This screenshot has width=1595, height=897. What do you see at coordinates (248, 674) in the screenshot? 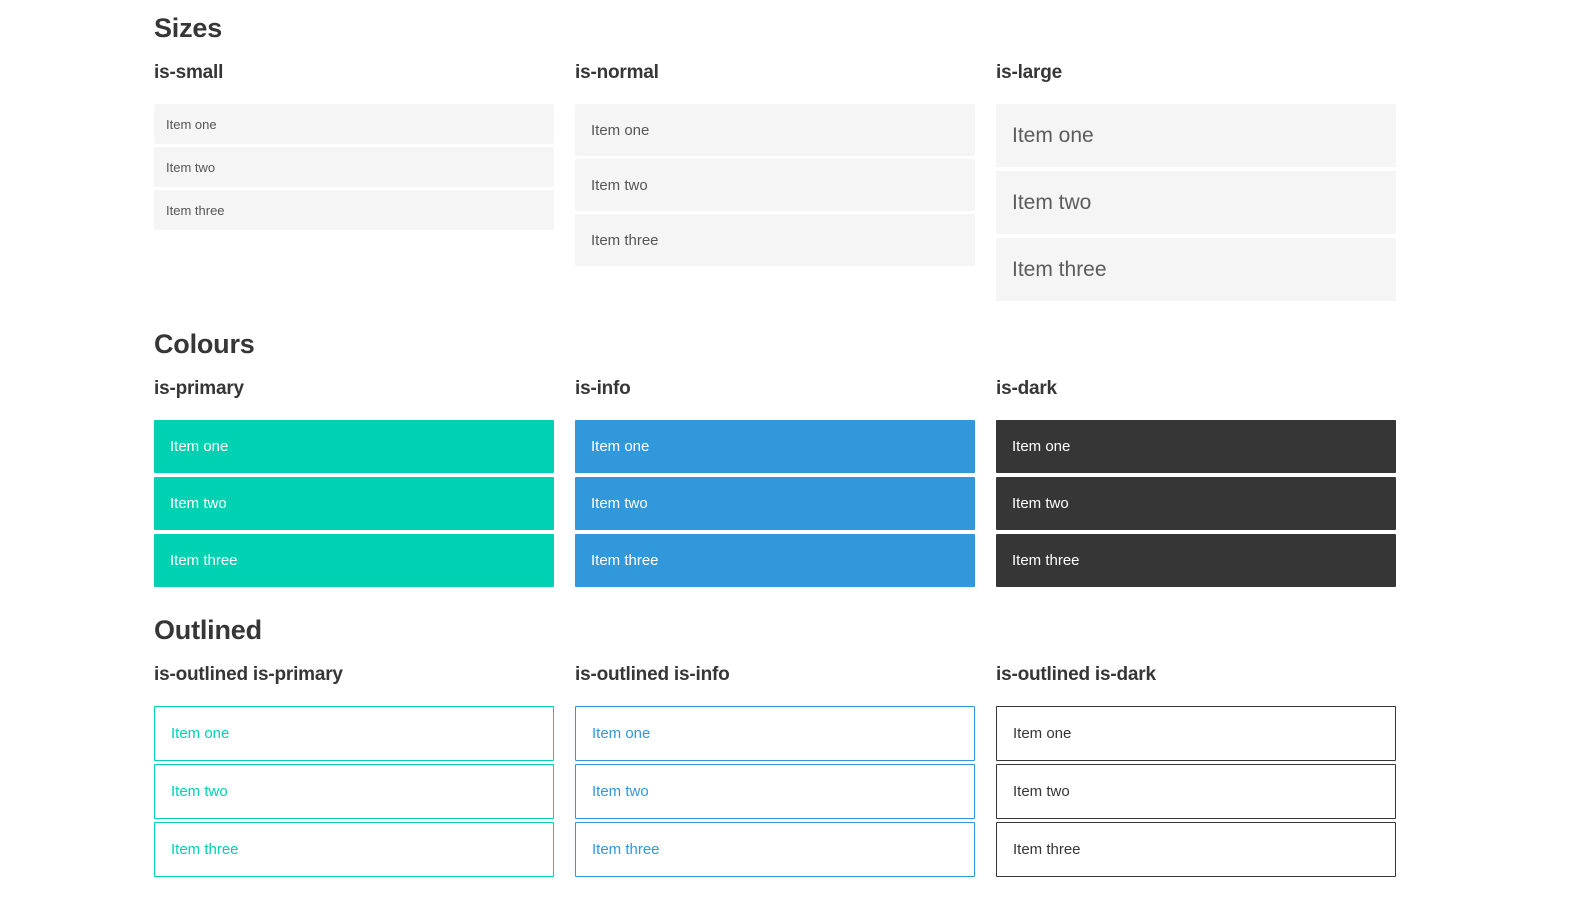
I see `variant-title-is-outlined-is-primary: is-outlined is-primary` at bounding box center [248, 674].